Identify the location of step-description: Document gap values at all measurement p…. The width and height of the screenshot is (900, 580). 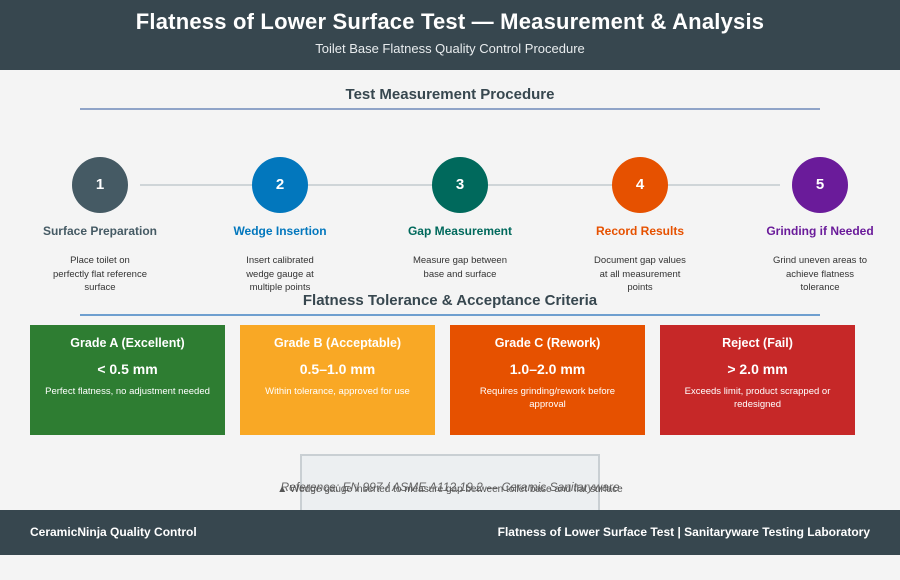
(640, 274).